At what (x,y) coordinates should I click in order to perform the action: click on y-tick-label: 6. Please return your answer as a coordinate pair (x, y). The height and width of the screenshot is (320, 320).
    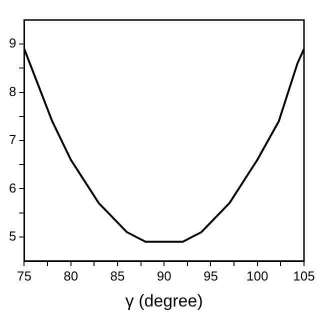
    Looking at the image, I should click on (12, 188).